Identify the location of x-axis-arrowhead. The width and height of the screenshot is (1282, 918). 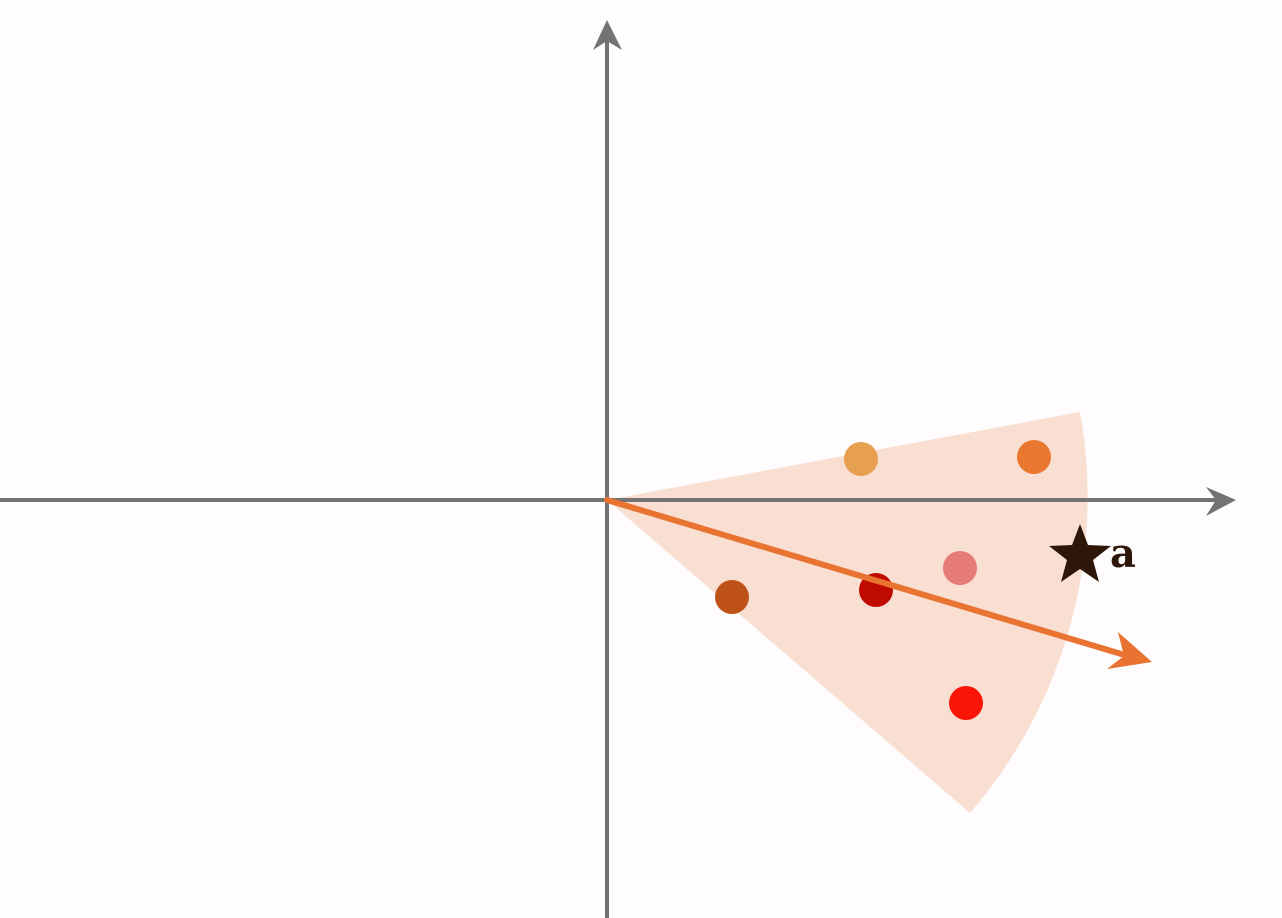
(1221, 501).